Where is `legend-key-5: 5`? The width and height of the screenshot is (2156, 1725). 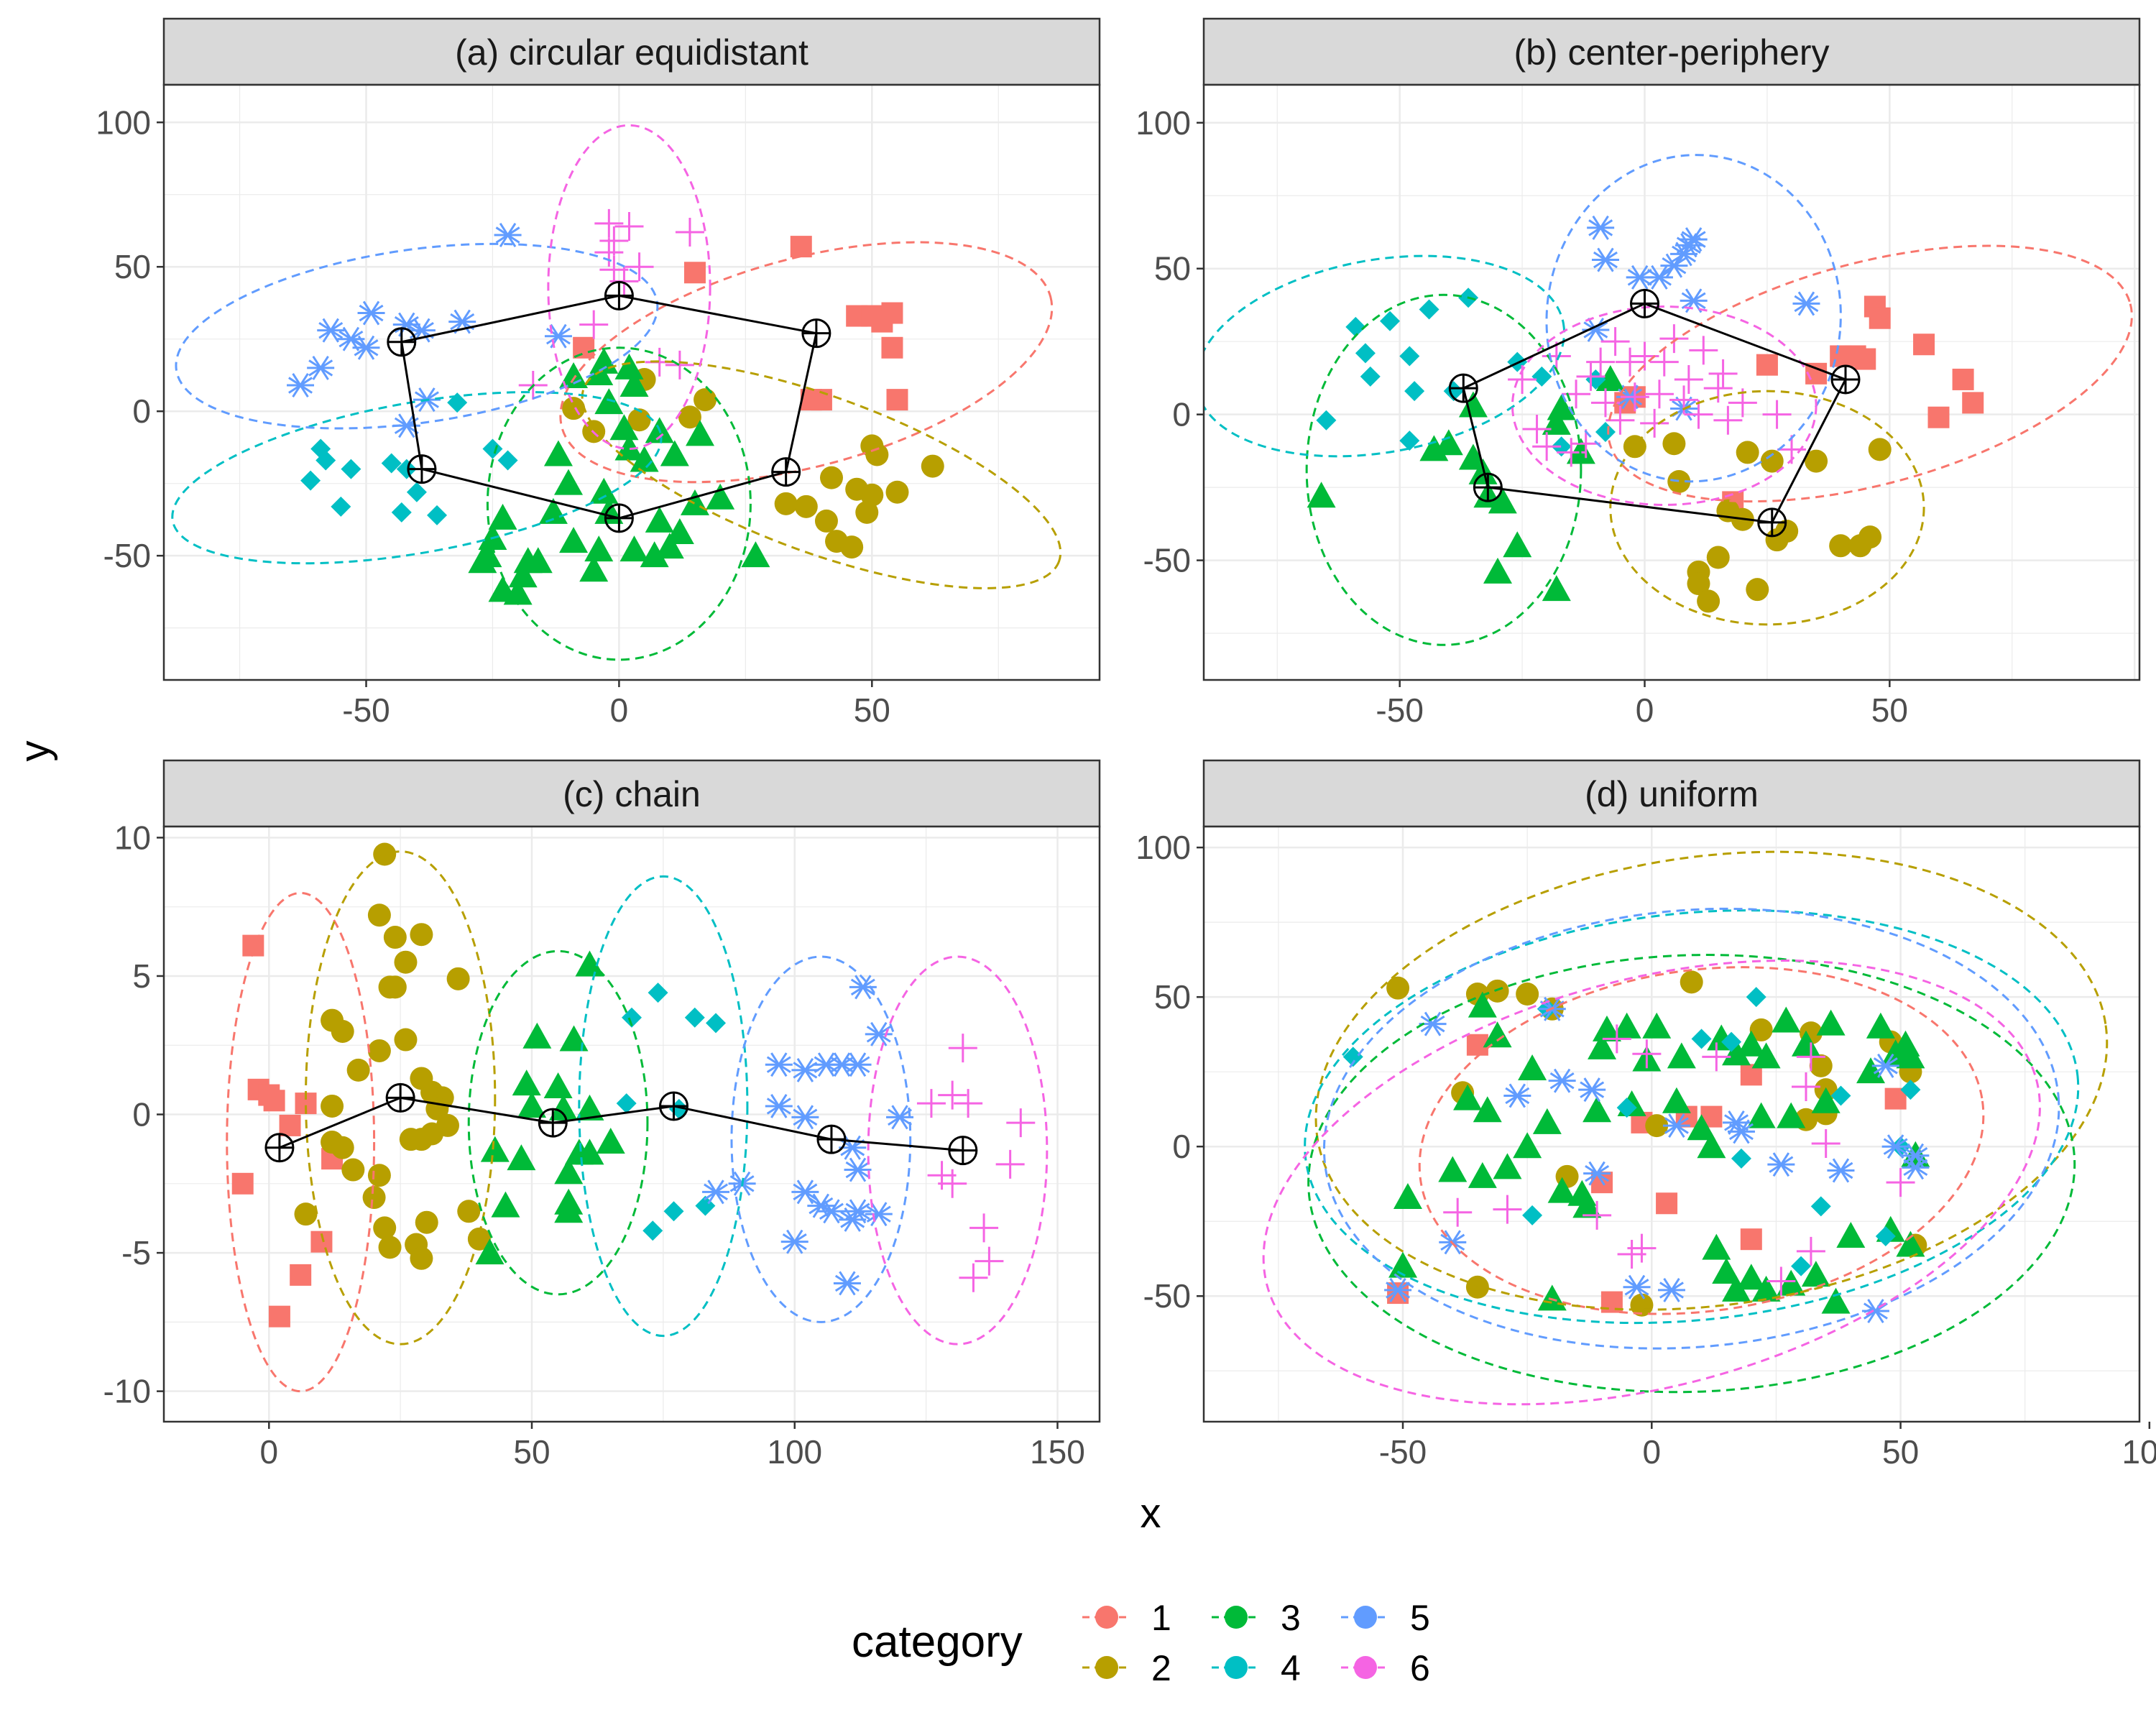 legend-key-5: 5 is located at coordinates (1385, 1618).